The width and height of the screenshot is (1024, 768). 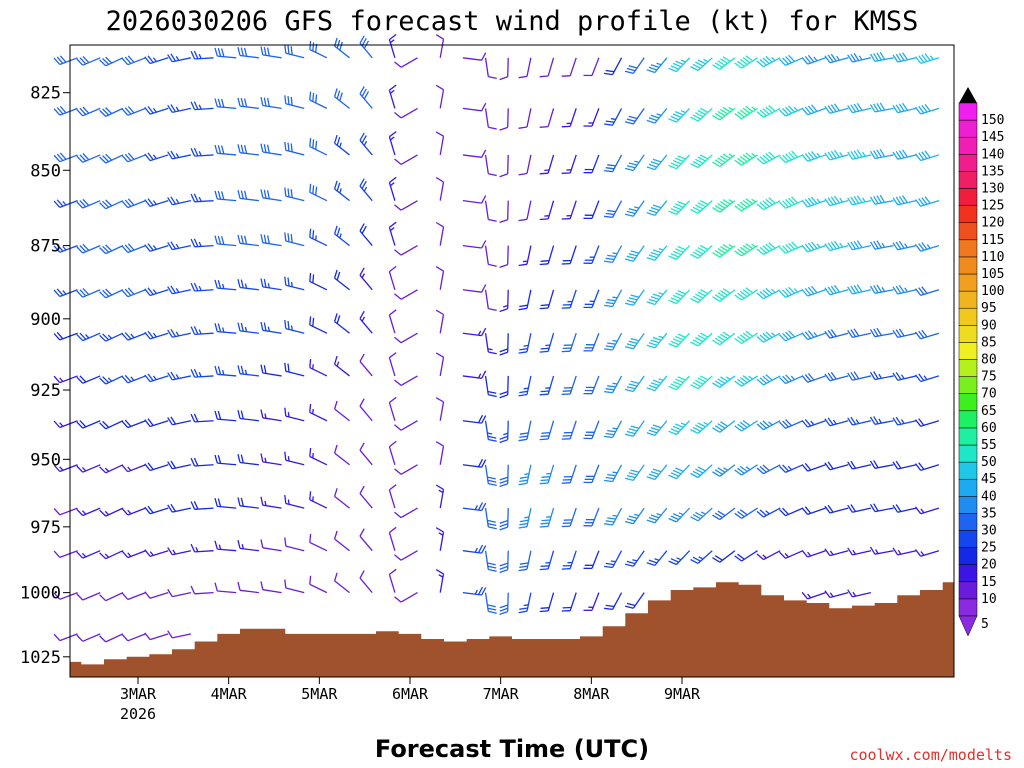 What do you see at coordinates (229, 694) in the screenshot?
I see `x-tick-label: 4MAR` at bounding box center [229, 694].